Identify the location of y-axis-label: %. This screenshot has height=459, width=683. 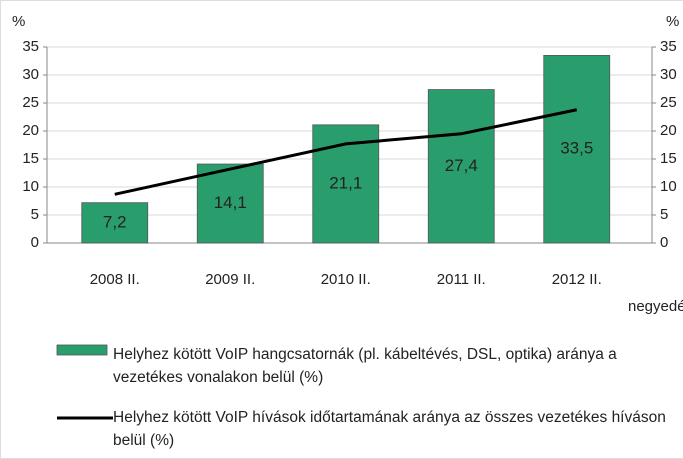
(18, 21).